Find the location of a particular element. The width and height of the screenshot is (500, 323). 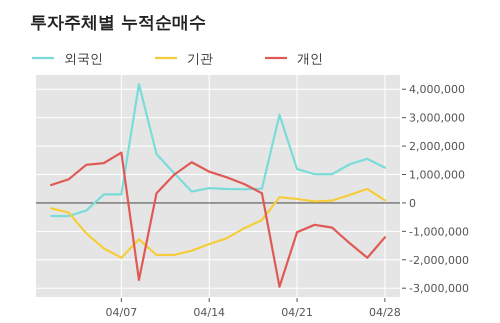

legend-label: 외국인 is located at coordinates (83, 59).